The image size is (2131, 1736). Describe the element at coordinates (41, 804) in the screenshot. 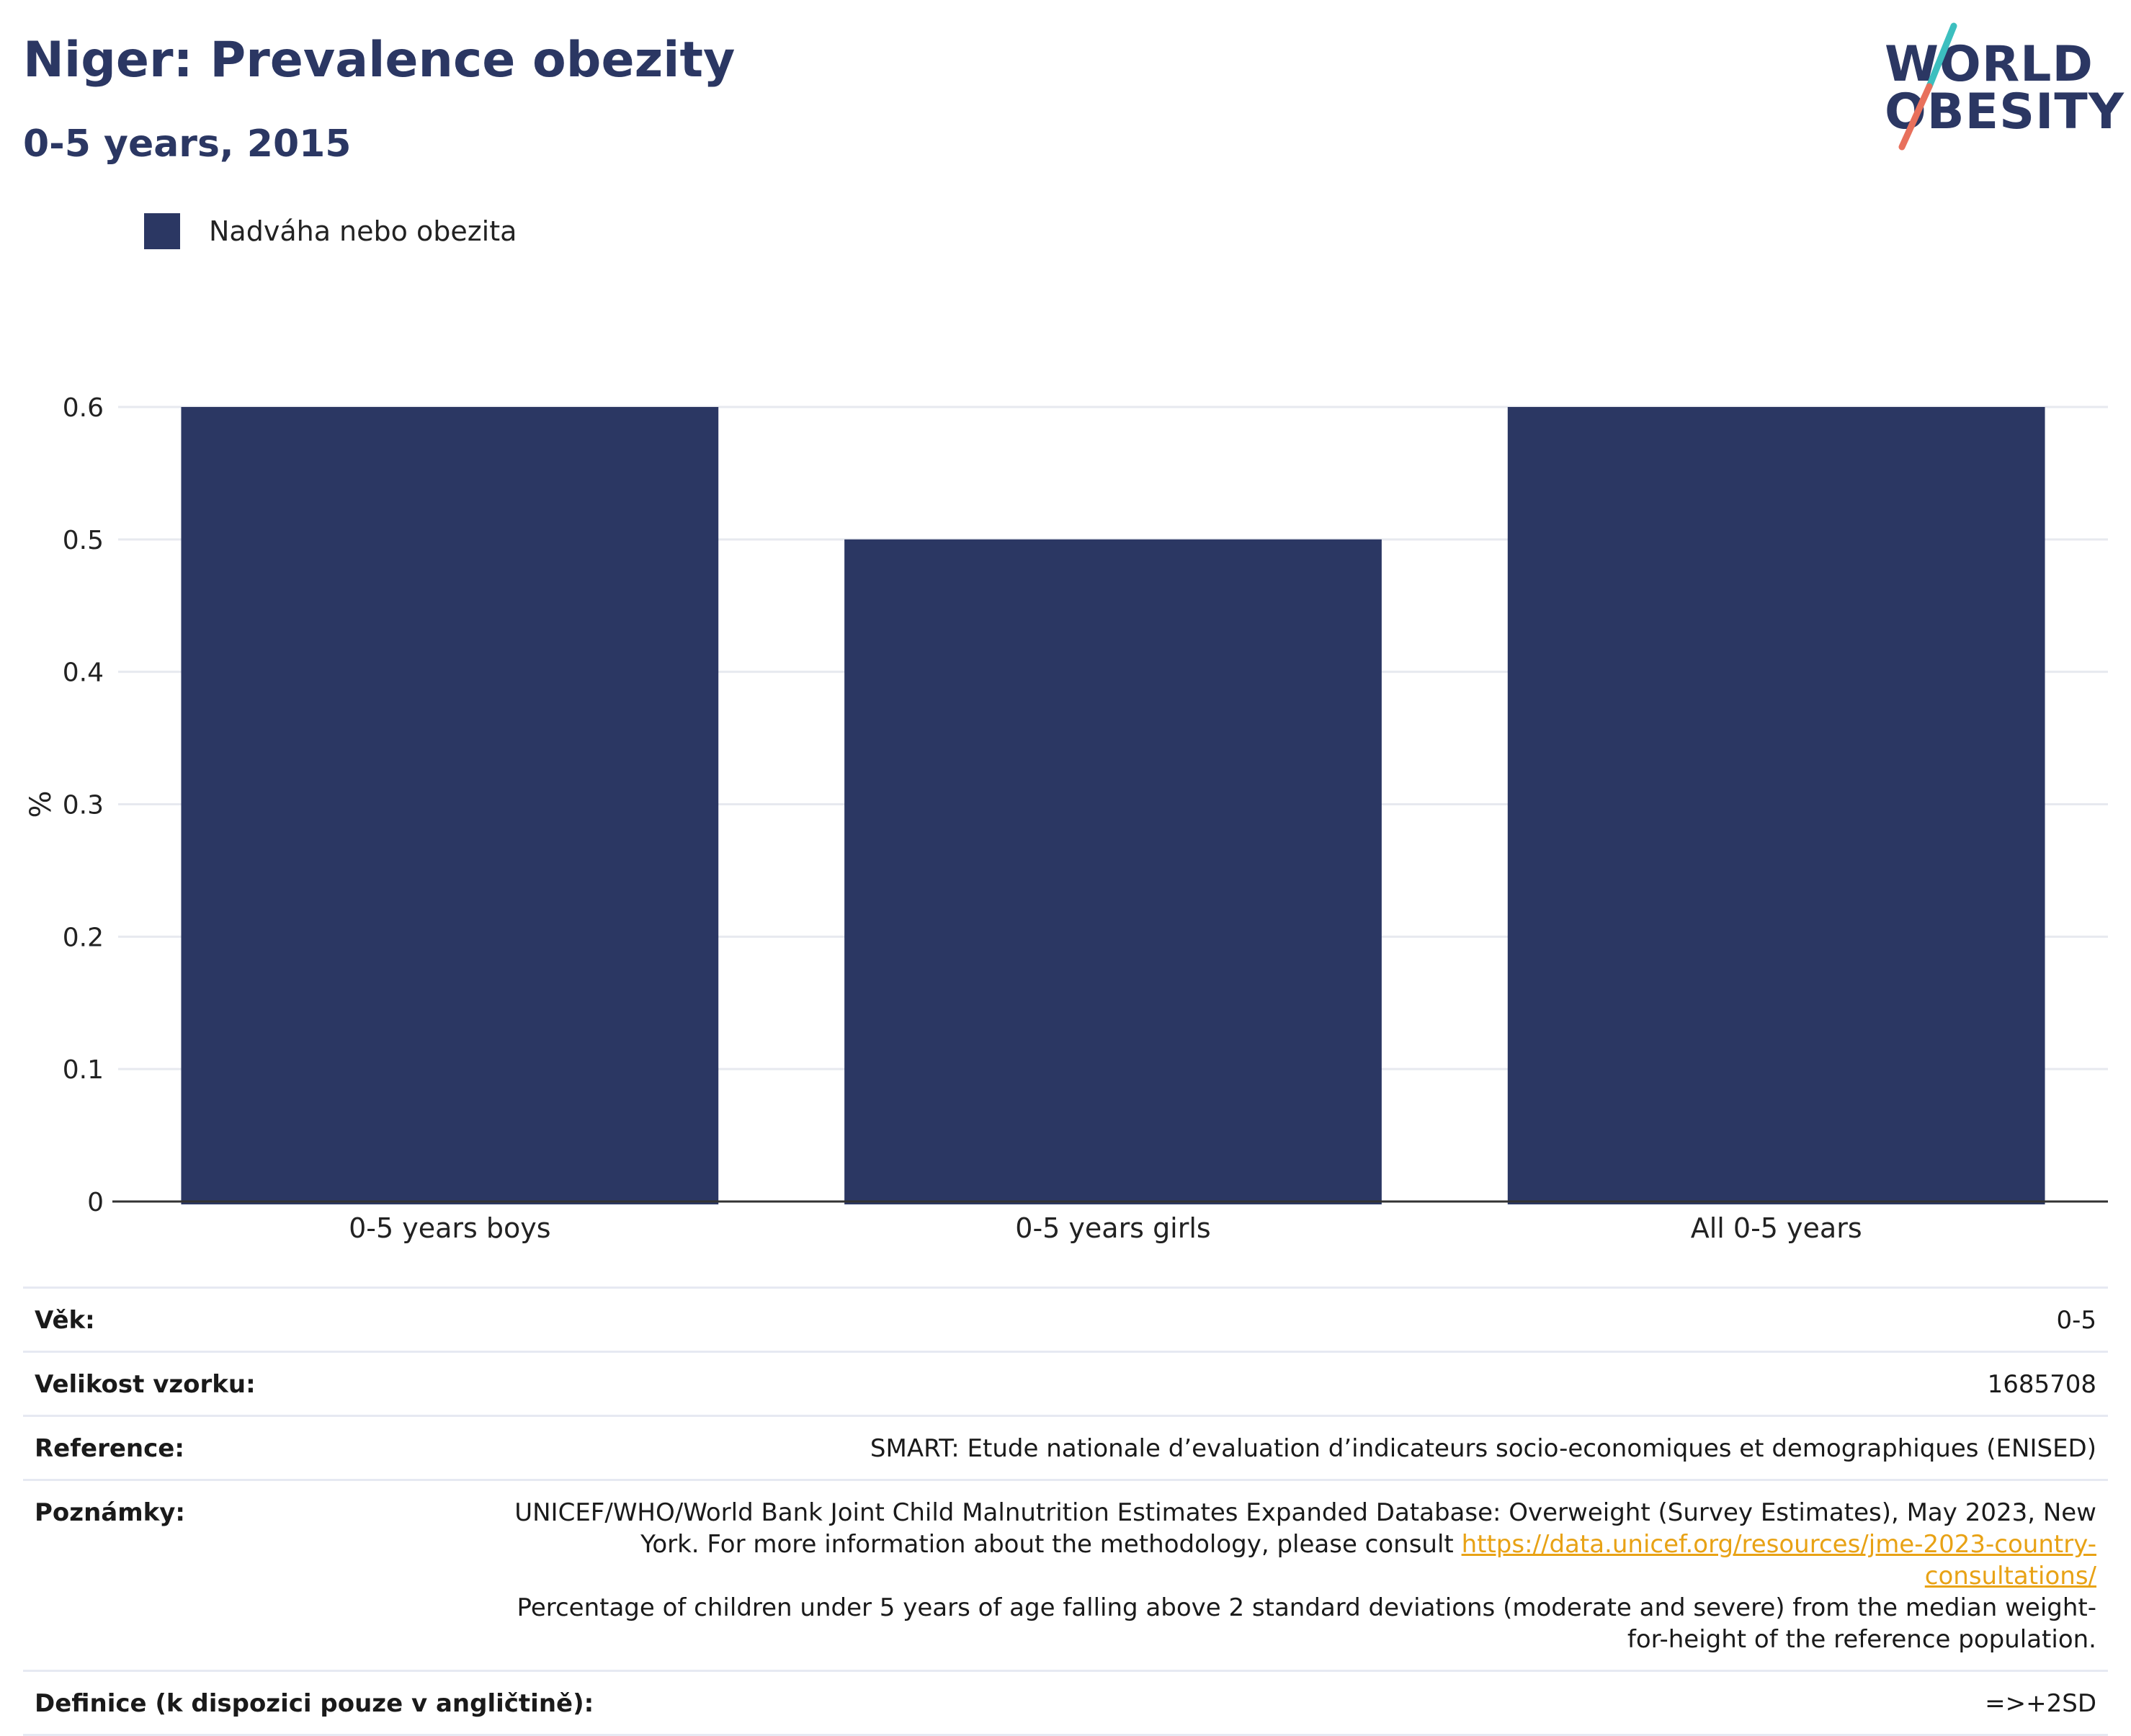

I see `y-axis-title: %` at that location.